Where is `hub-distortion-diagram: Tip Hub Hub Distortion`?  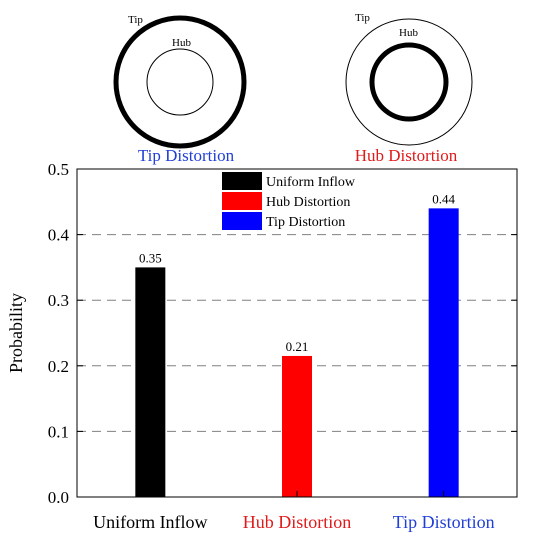
hub-distortion-diagram: Tip Hub Hub Distortion is located at coordinates (409, 88).